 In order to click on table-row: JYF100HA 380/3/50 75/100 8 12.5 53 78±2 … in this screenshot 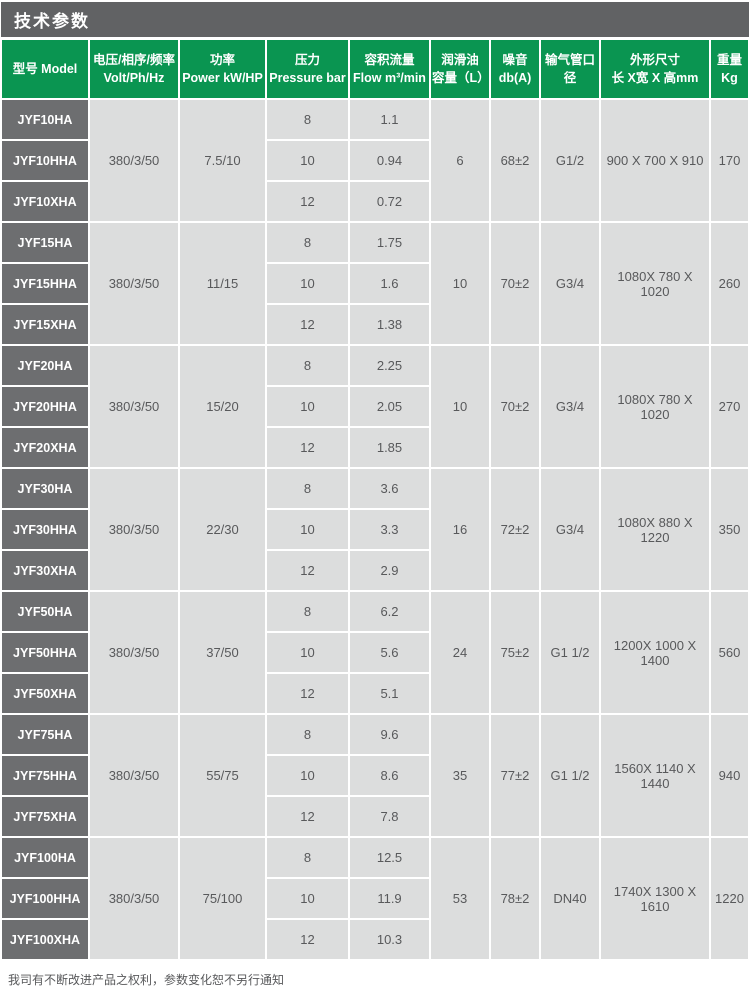, I will do `click(375, 898)`.